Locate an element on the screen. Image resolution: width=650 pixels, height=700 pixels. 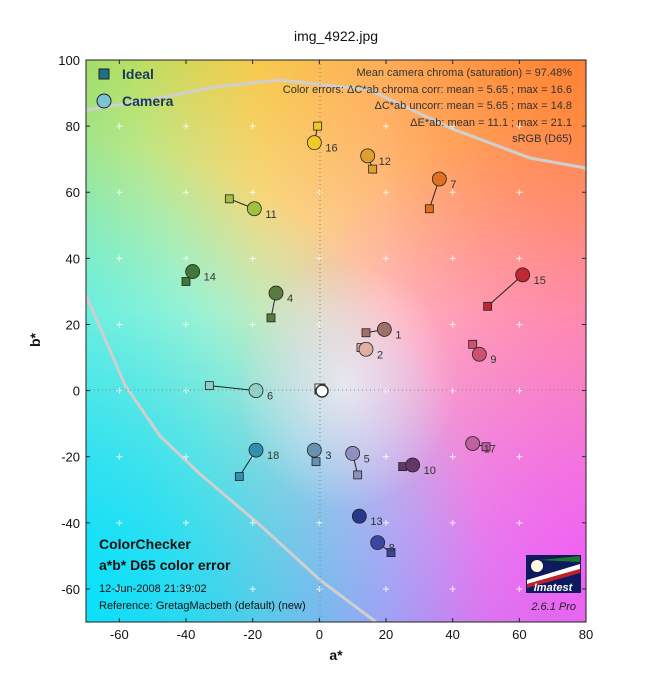
patch-17-label: 17 is located at coordinates (490, 449).